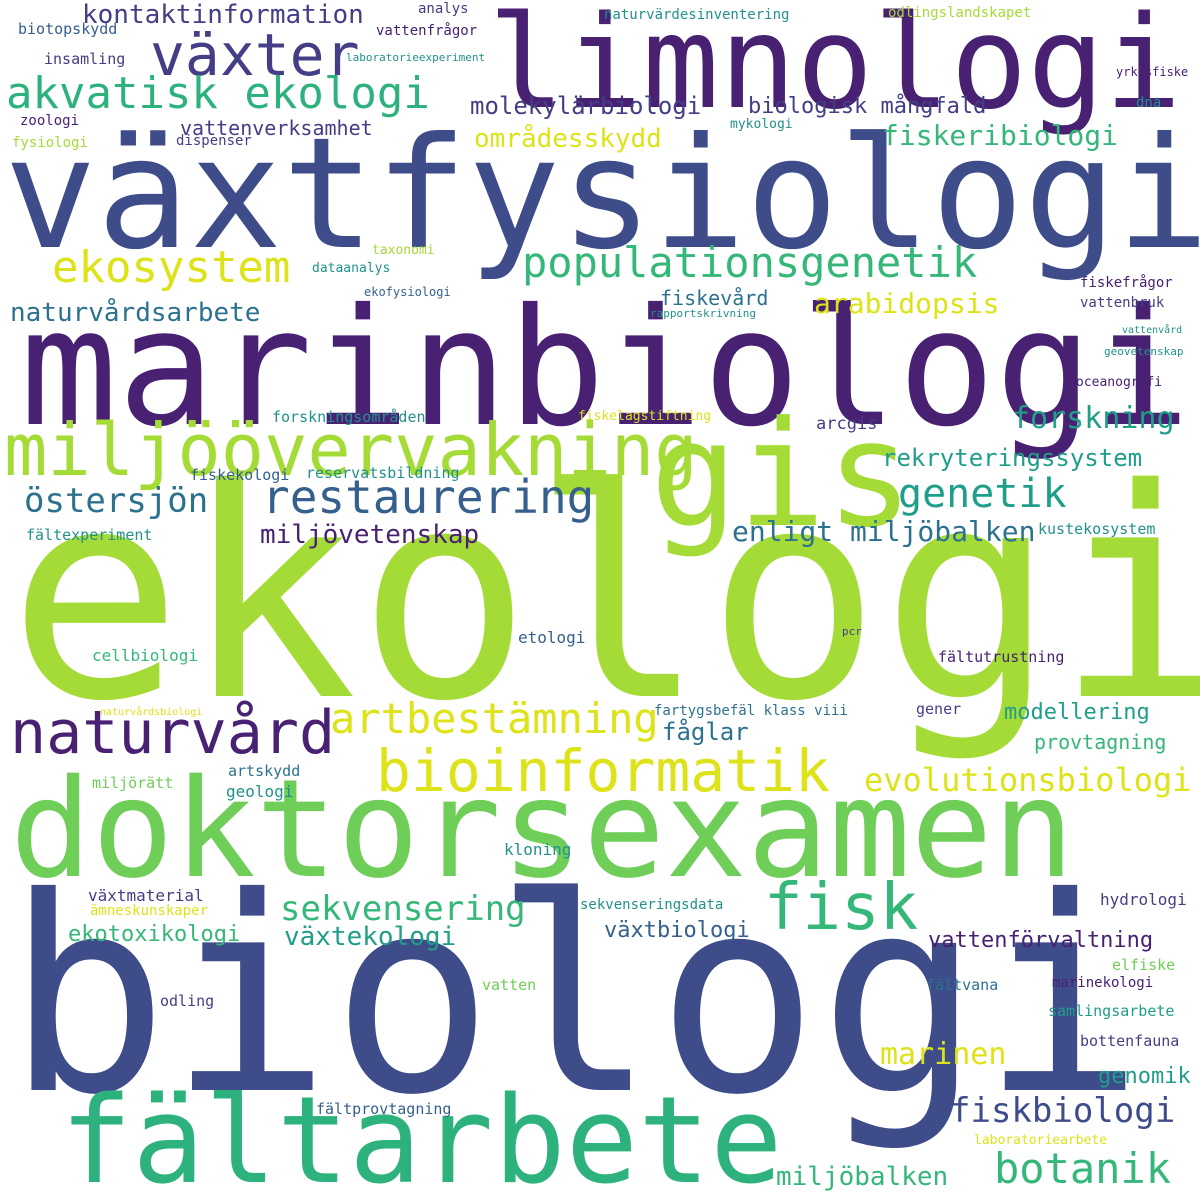  Describe the element at coordinates (761, 124) in the screenshot. I see `word-mykologi: mykologi` at that location.